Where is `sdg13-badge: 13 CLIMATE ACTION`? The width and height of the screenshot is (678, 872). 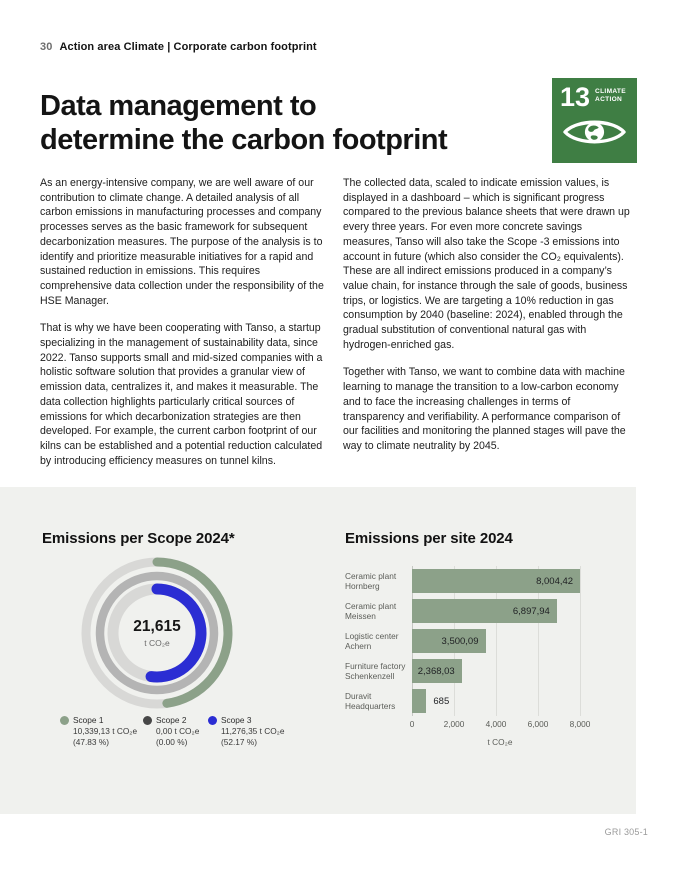
sdg13-badge: 13 CLIMATE ACTION is located at coordinates (594, 120).